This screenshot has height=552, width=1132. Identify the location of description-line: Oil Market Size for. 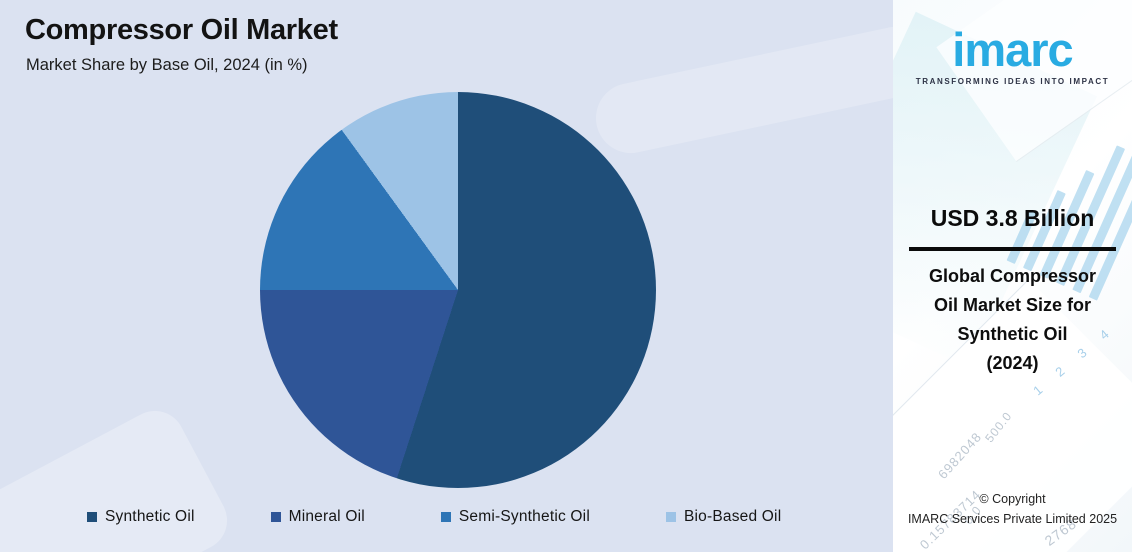
(1012, 305).